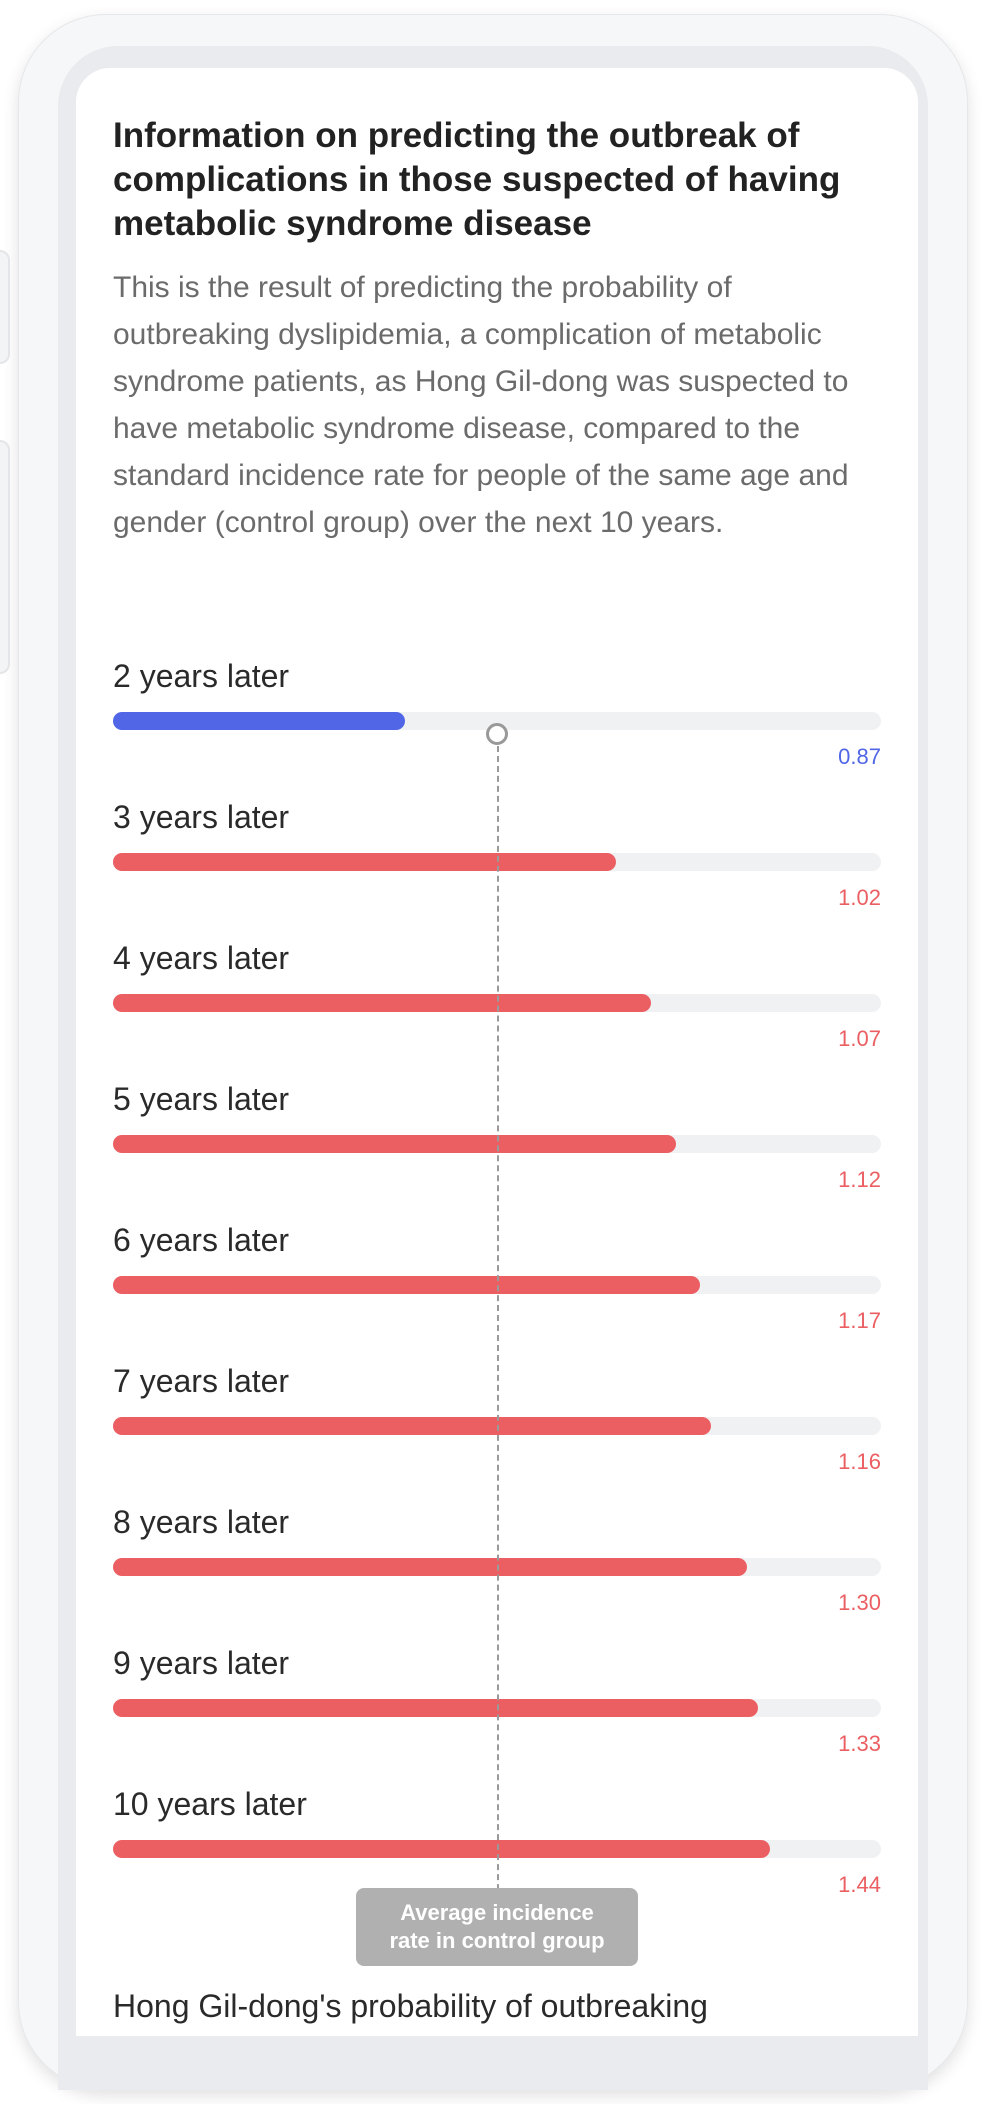  Describe the element at coordinates (498, 1338) in the screenshot. I see `reference-line` at that location.